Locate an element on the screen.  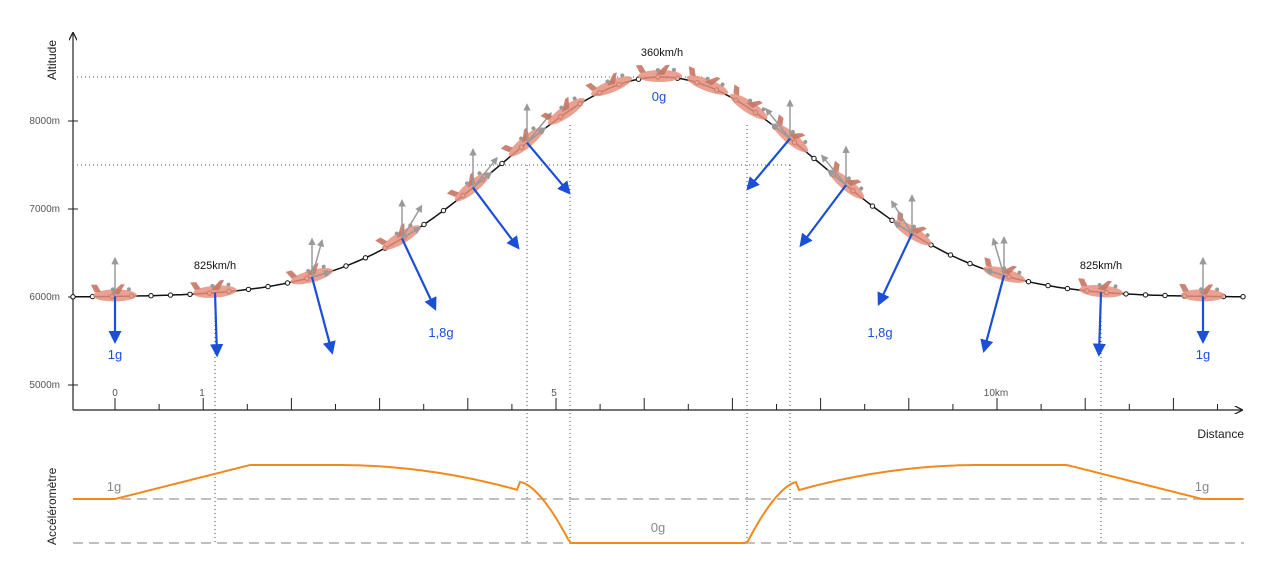
x-axis-title: Distance is located at coordinates (1220, 434).